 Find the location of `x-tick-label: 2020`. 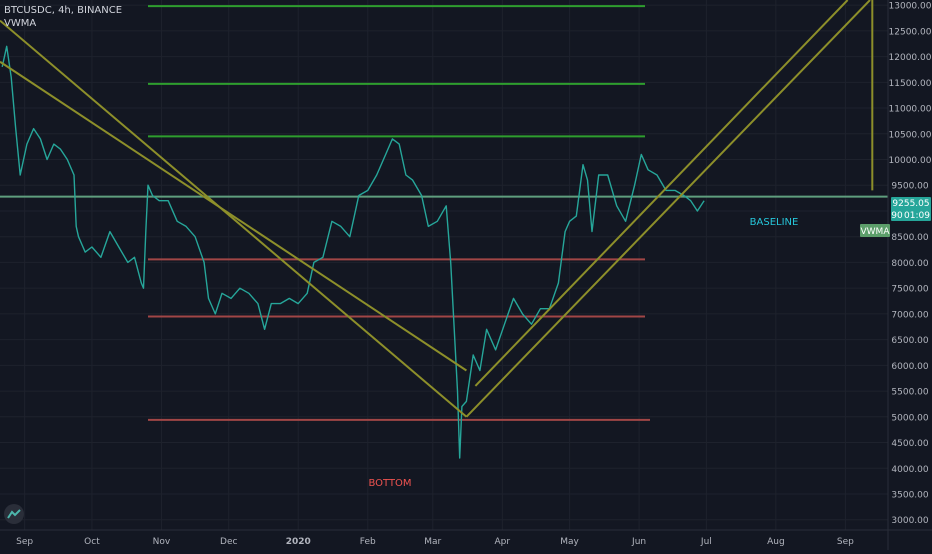

x-tick-label: 2020 is located at coordinates (298, 542).